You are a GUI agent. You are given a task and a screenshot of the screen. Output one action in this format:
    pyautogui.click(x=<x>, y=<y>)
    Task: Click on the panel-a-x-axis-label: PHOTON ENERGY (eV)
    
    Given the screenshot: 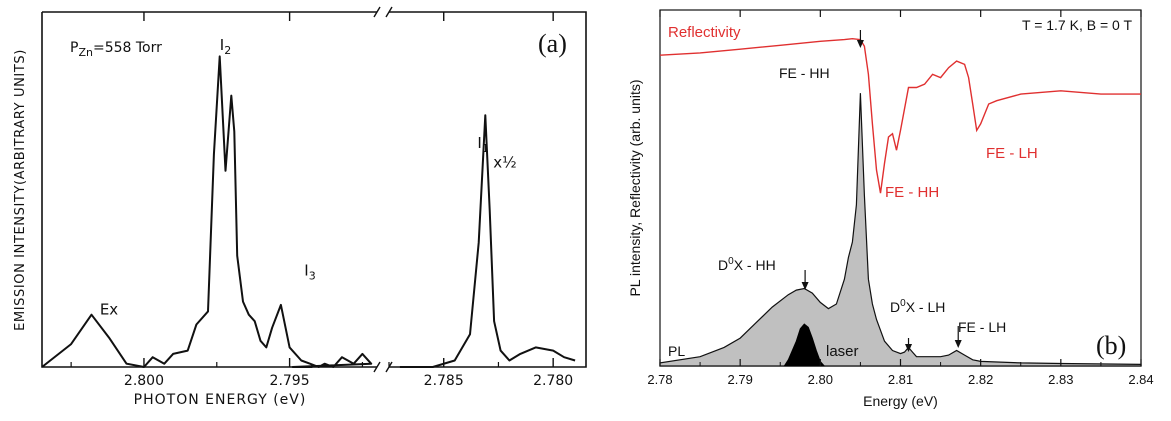 What is the action you would take?
    pyautogui.click(x=220, y=400)
    